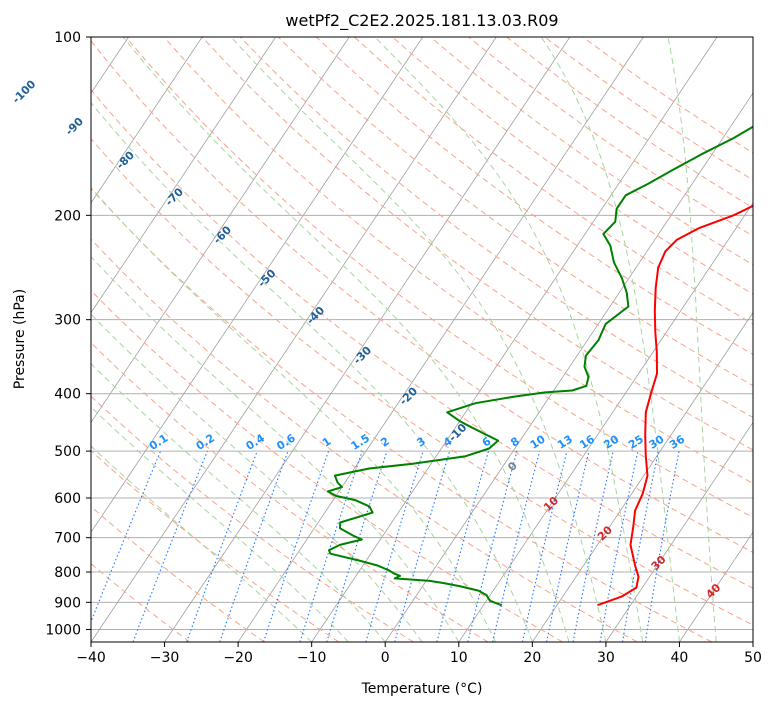  Describe the element at coordinates (606, 658) in the screenshot. I see `x-tick-label: 30` at that location.